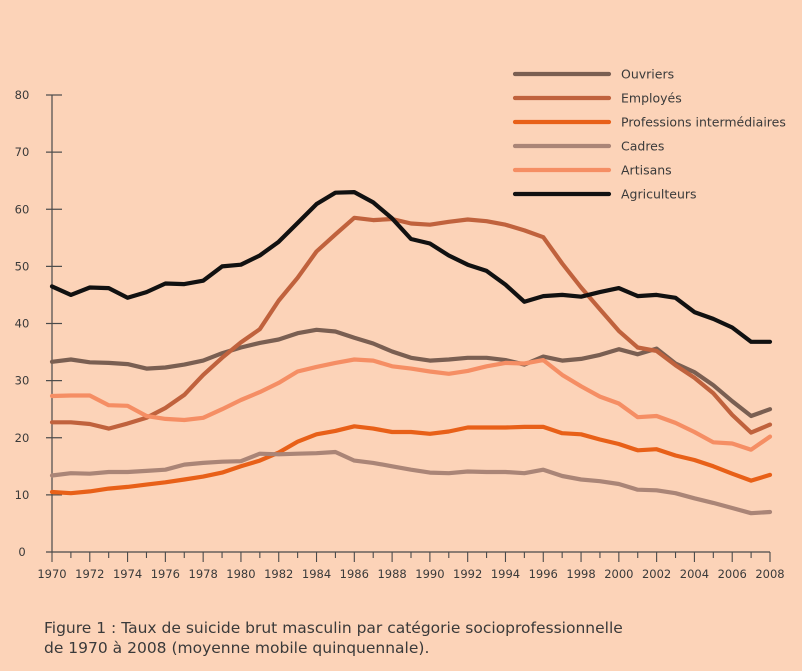 The image size is (802, 671). Describe the element at coordinates (618, 574) in the screenshot. I see `x-tick-label: 2000` at that location.